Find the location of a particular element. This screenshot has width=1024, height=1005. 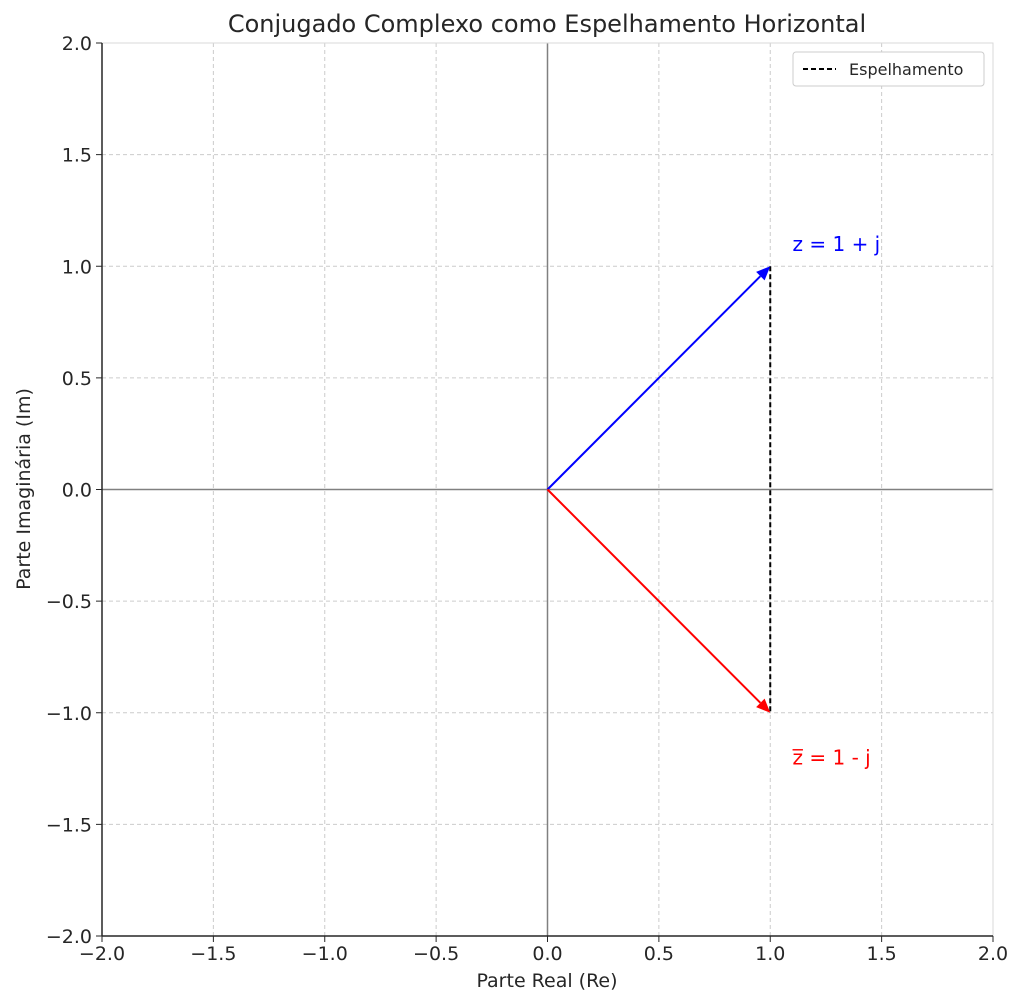

y-tick-label-4: 0.0 is located at coordinates (77, 491).